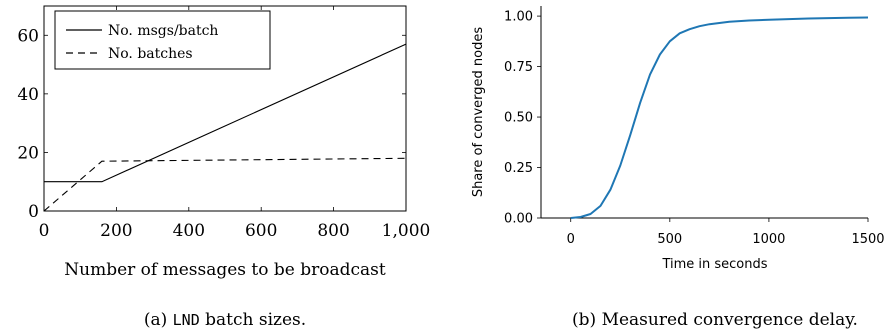 This screenshot has width=889, height=334. Describe the element at coordinates (28, 95) in the screenshot. I see `chart-a-ytick-label: 40` at that location.